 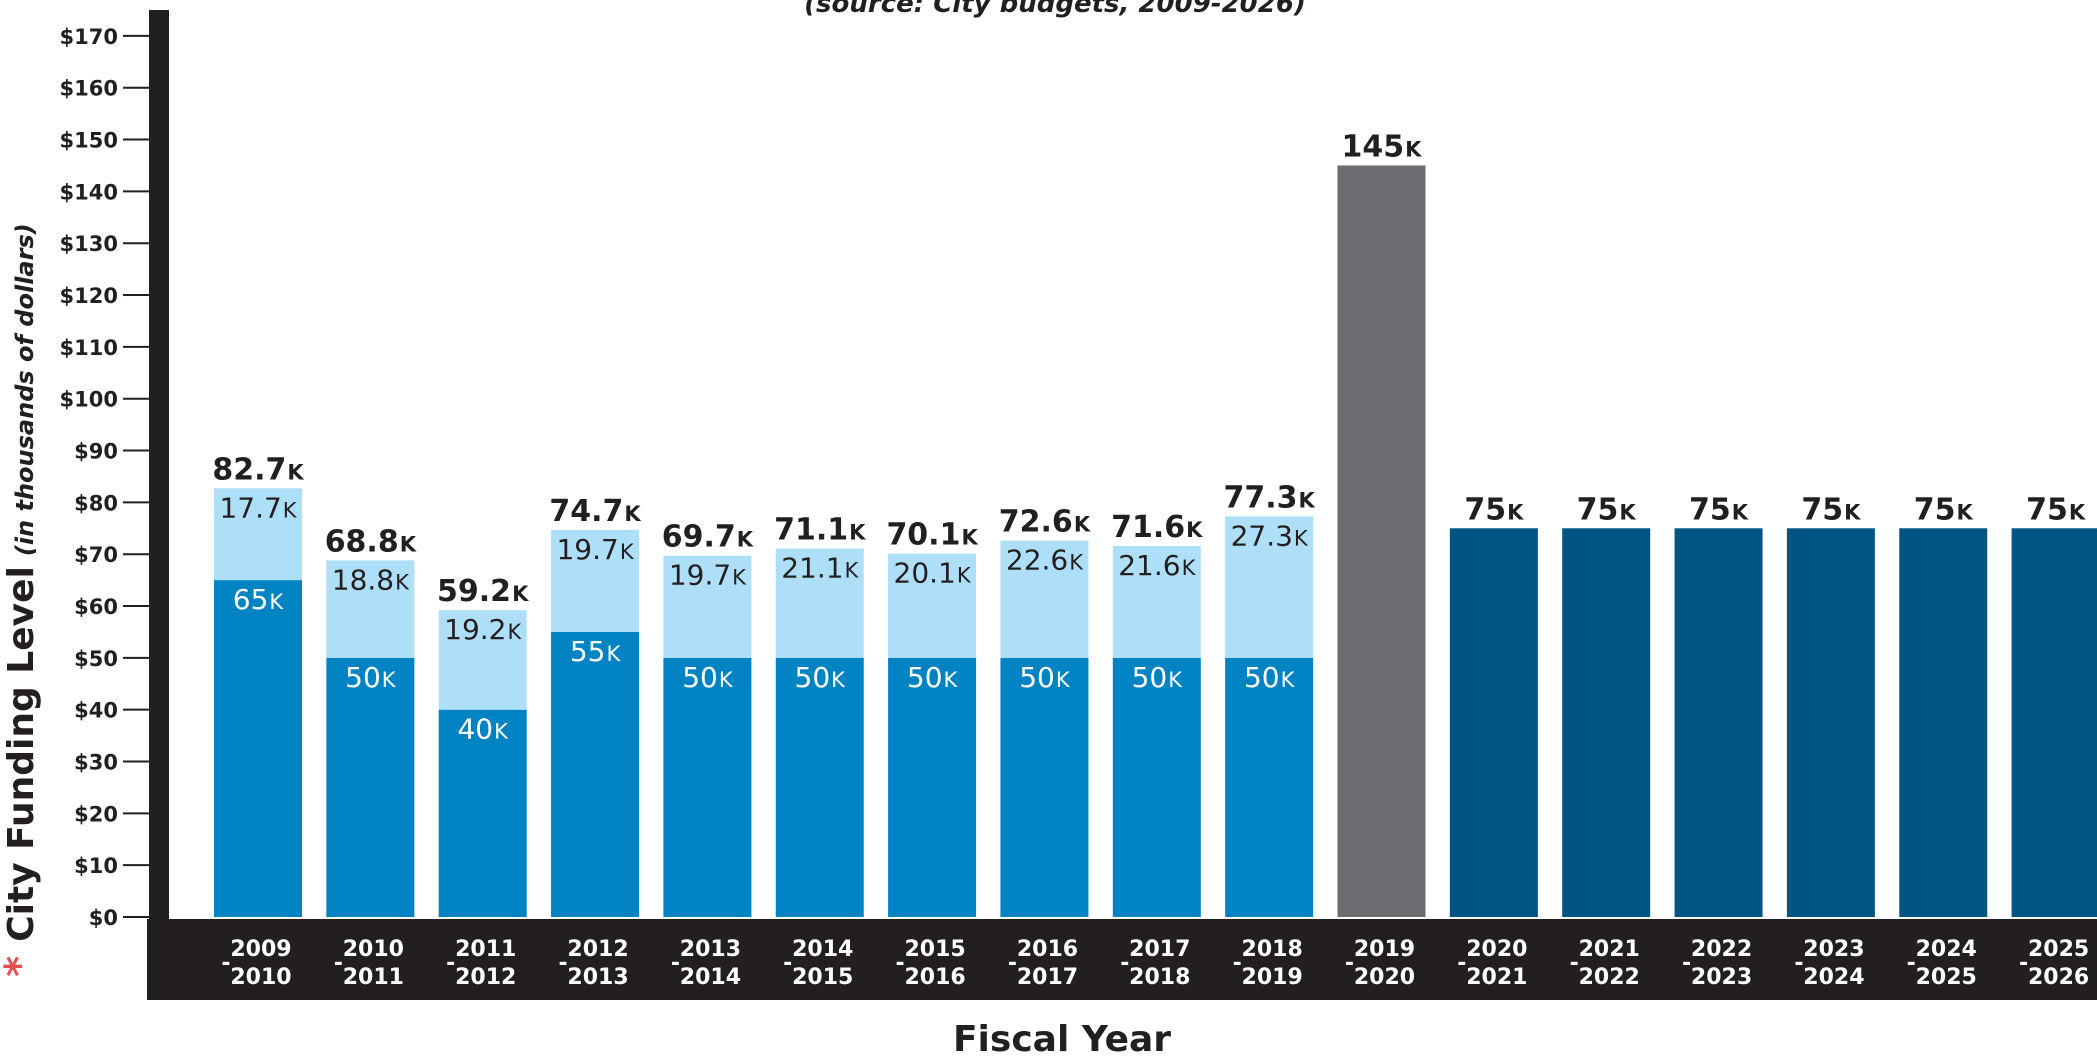 I want to click on segment-label: 55K, so click(x=596, y=651).